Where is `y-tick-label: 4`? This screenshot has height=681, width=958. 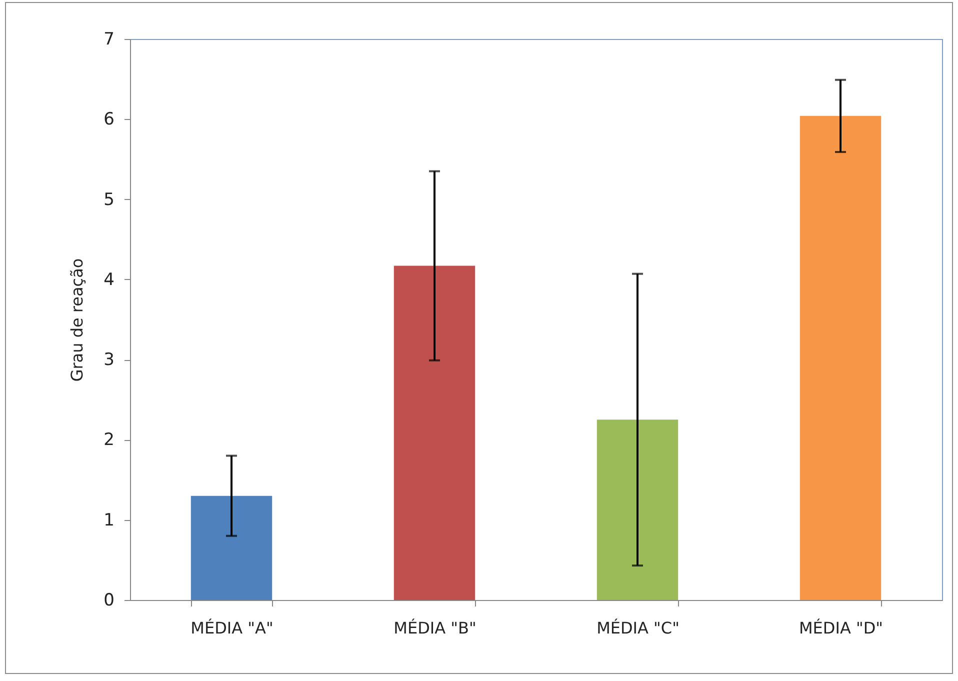 y-tick-label: 4 is located at coordinates (109, 280).